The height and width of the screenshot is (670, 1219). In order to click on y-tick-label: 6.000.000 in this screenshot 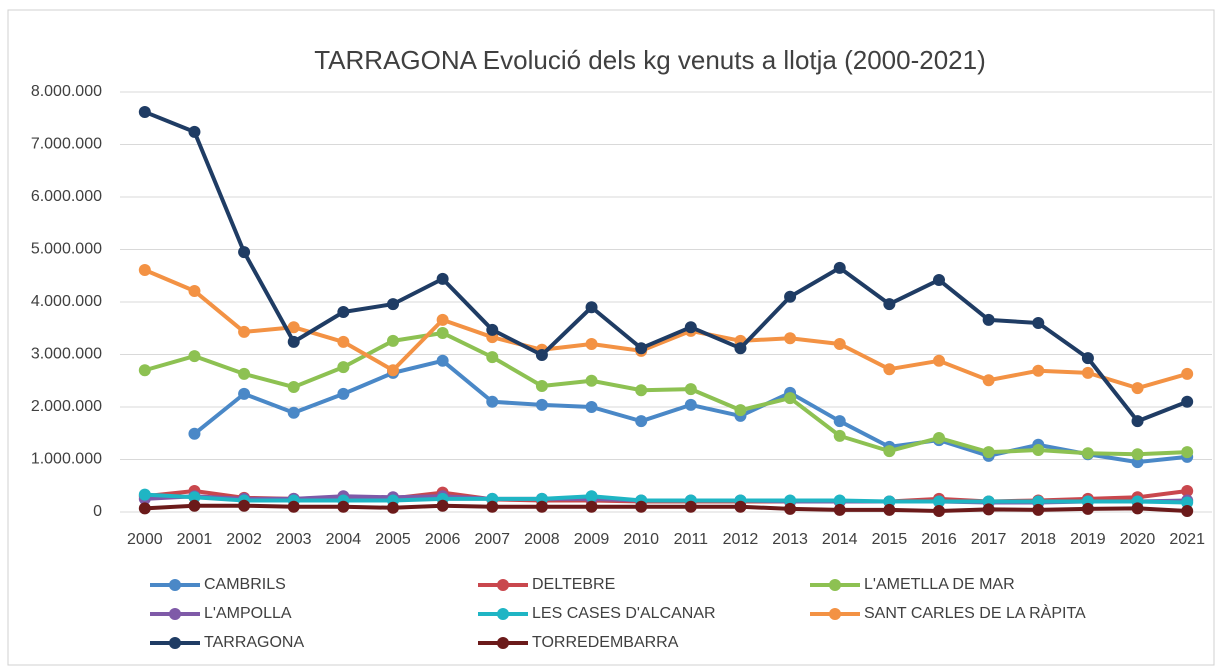, I will do `click(66, 196)`.